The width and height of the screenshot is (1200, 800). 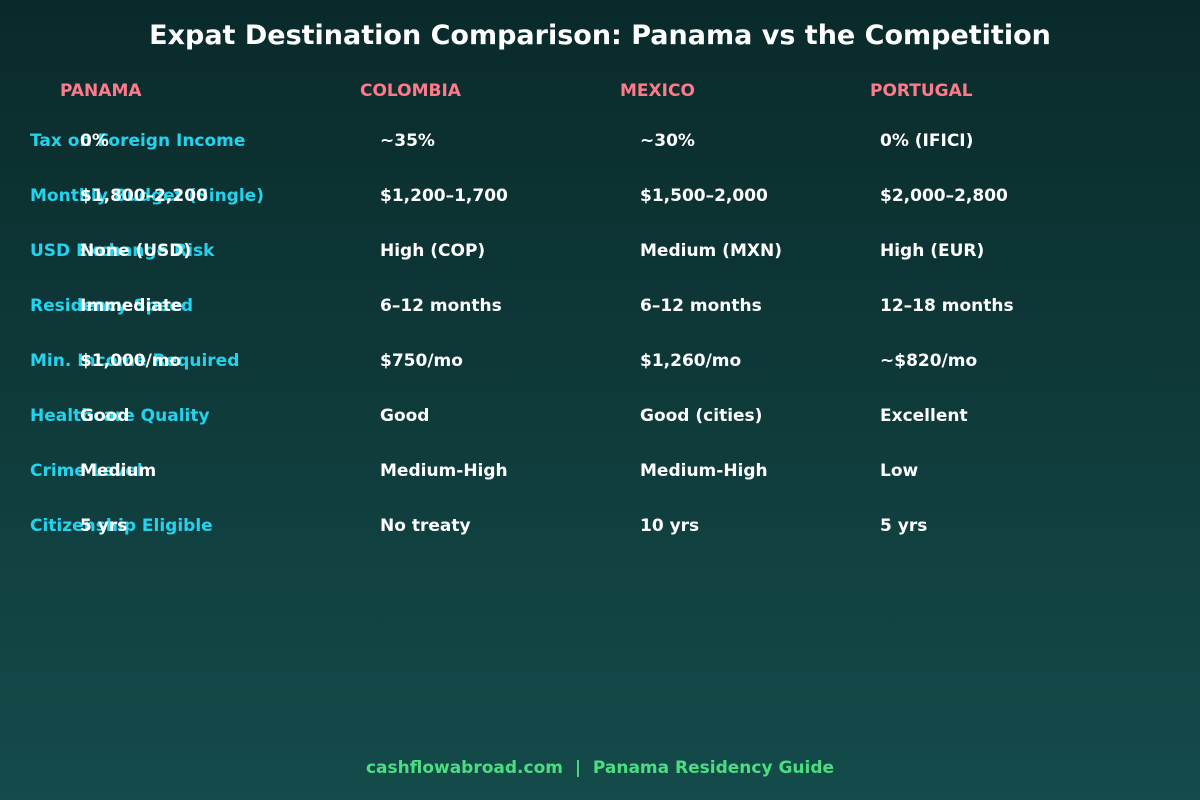 I want to click on row-label-exchange-risk: USD Exchange Risk, so click(x=122, y=251).